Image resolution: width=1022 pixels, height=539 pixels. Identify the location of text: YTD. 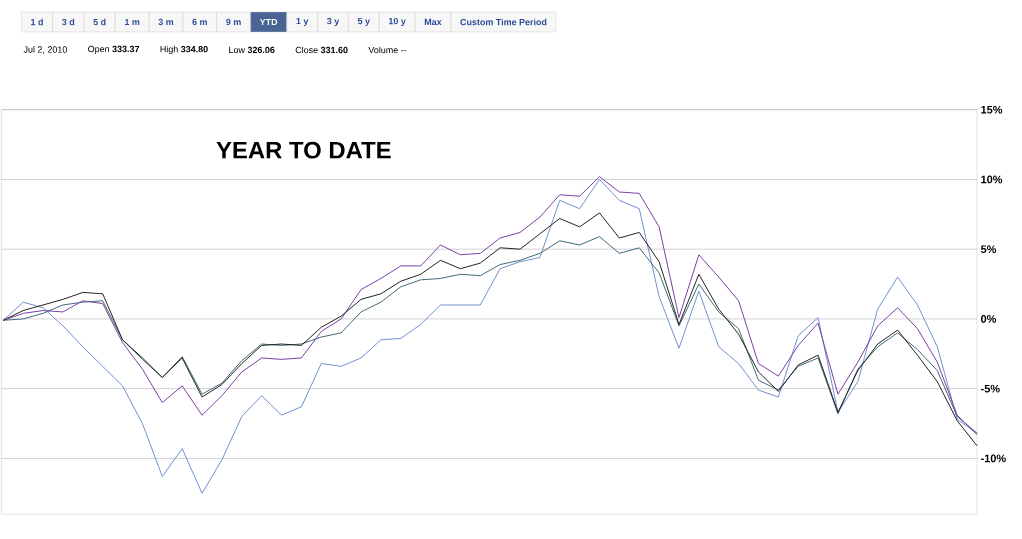
(268, 21).